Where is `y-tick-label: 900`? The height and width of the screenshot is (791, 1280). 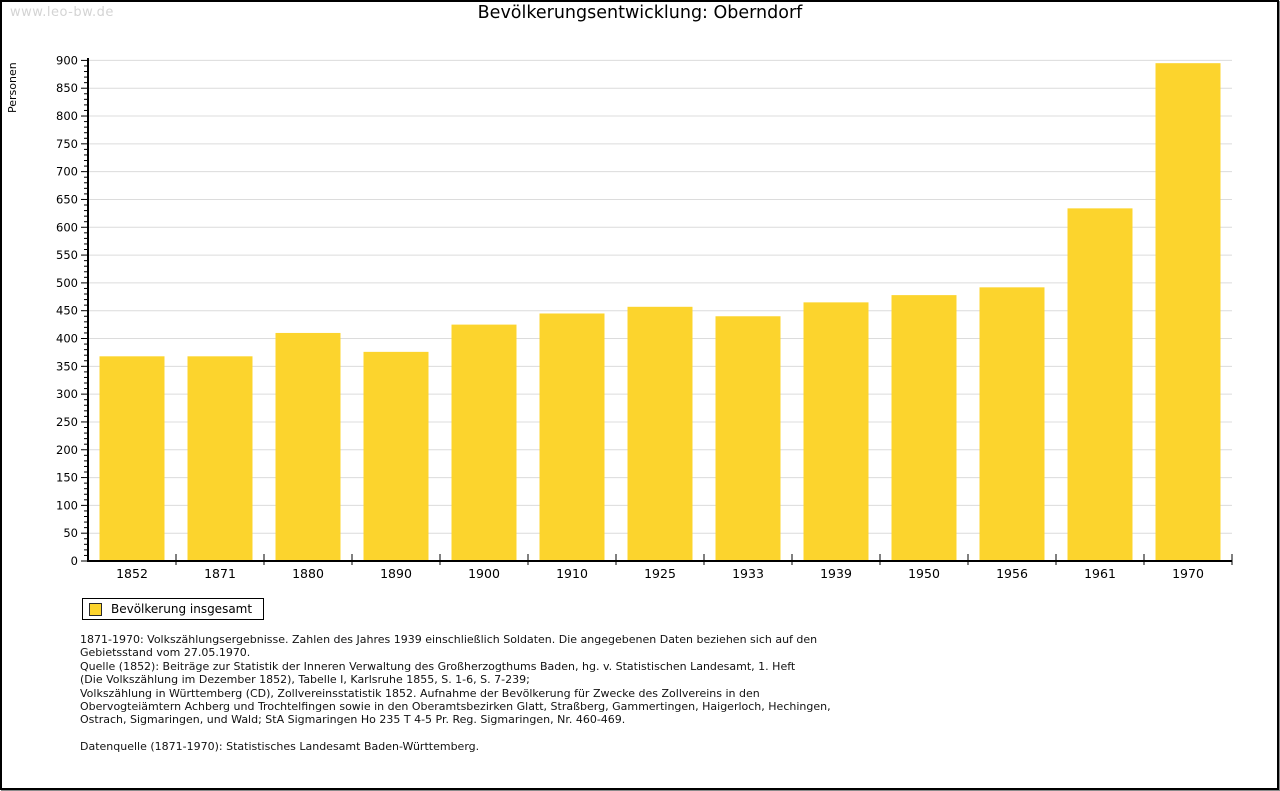 y-tick-label: 900 is located at coordinates (67, 60).